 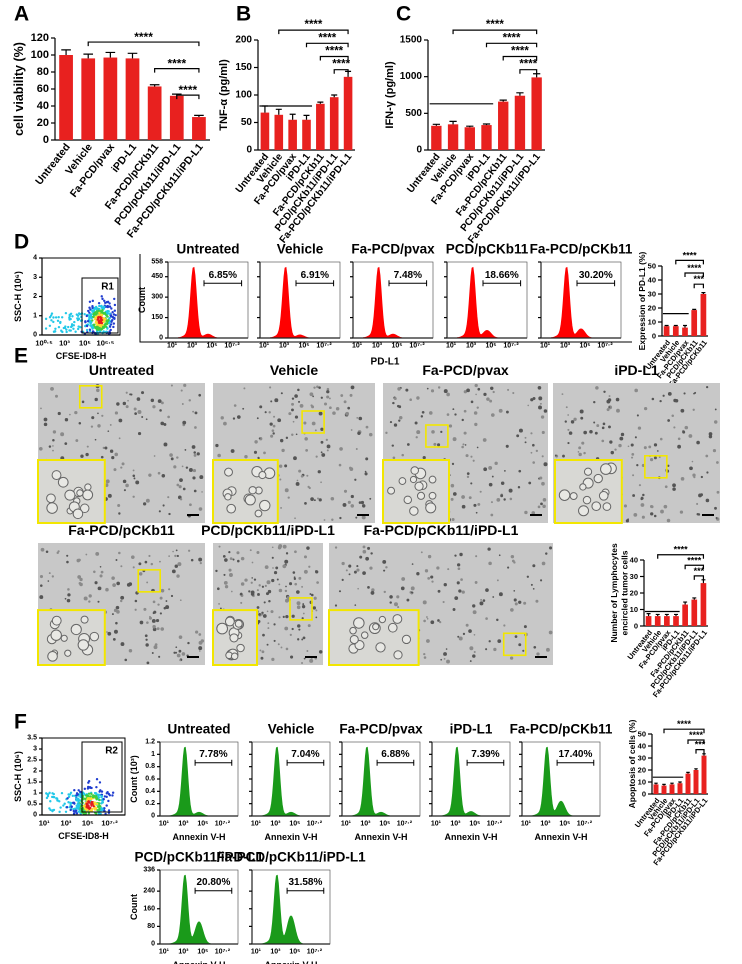 What do you see at coordinates (46, 140) in the screenshot?
I see `y-tick-label: 0` at bounding box center [46, 140].